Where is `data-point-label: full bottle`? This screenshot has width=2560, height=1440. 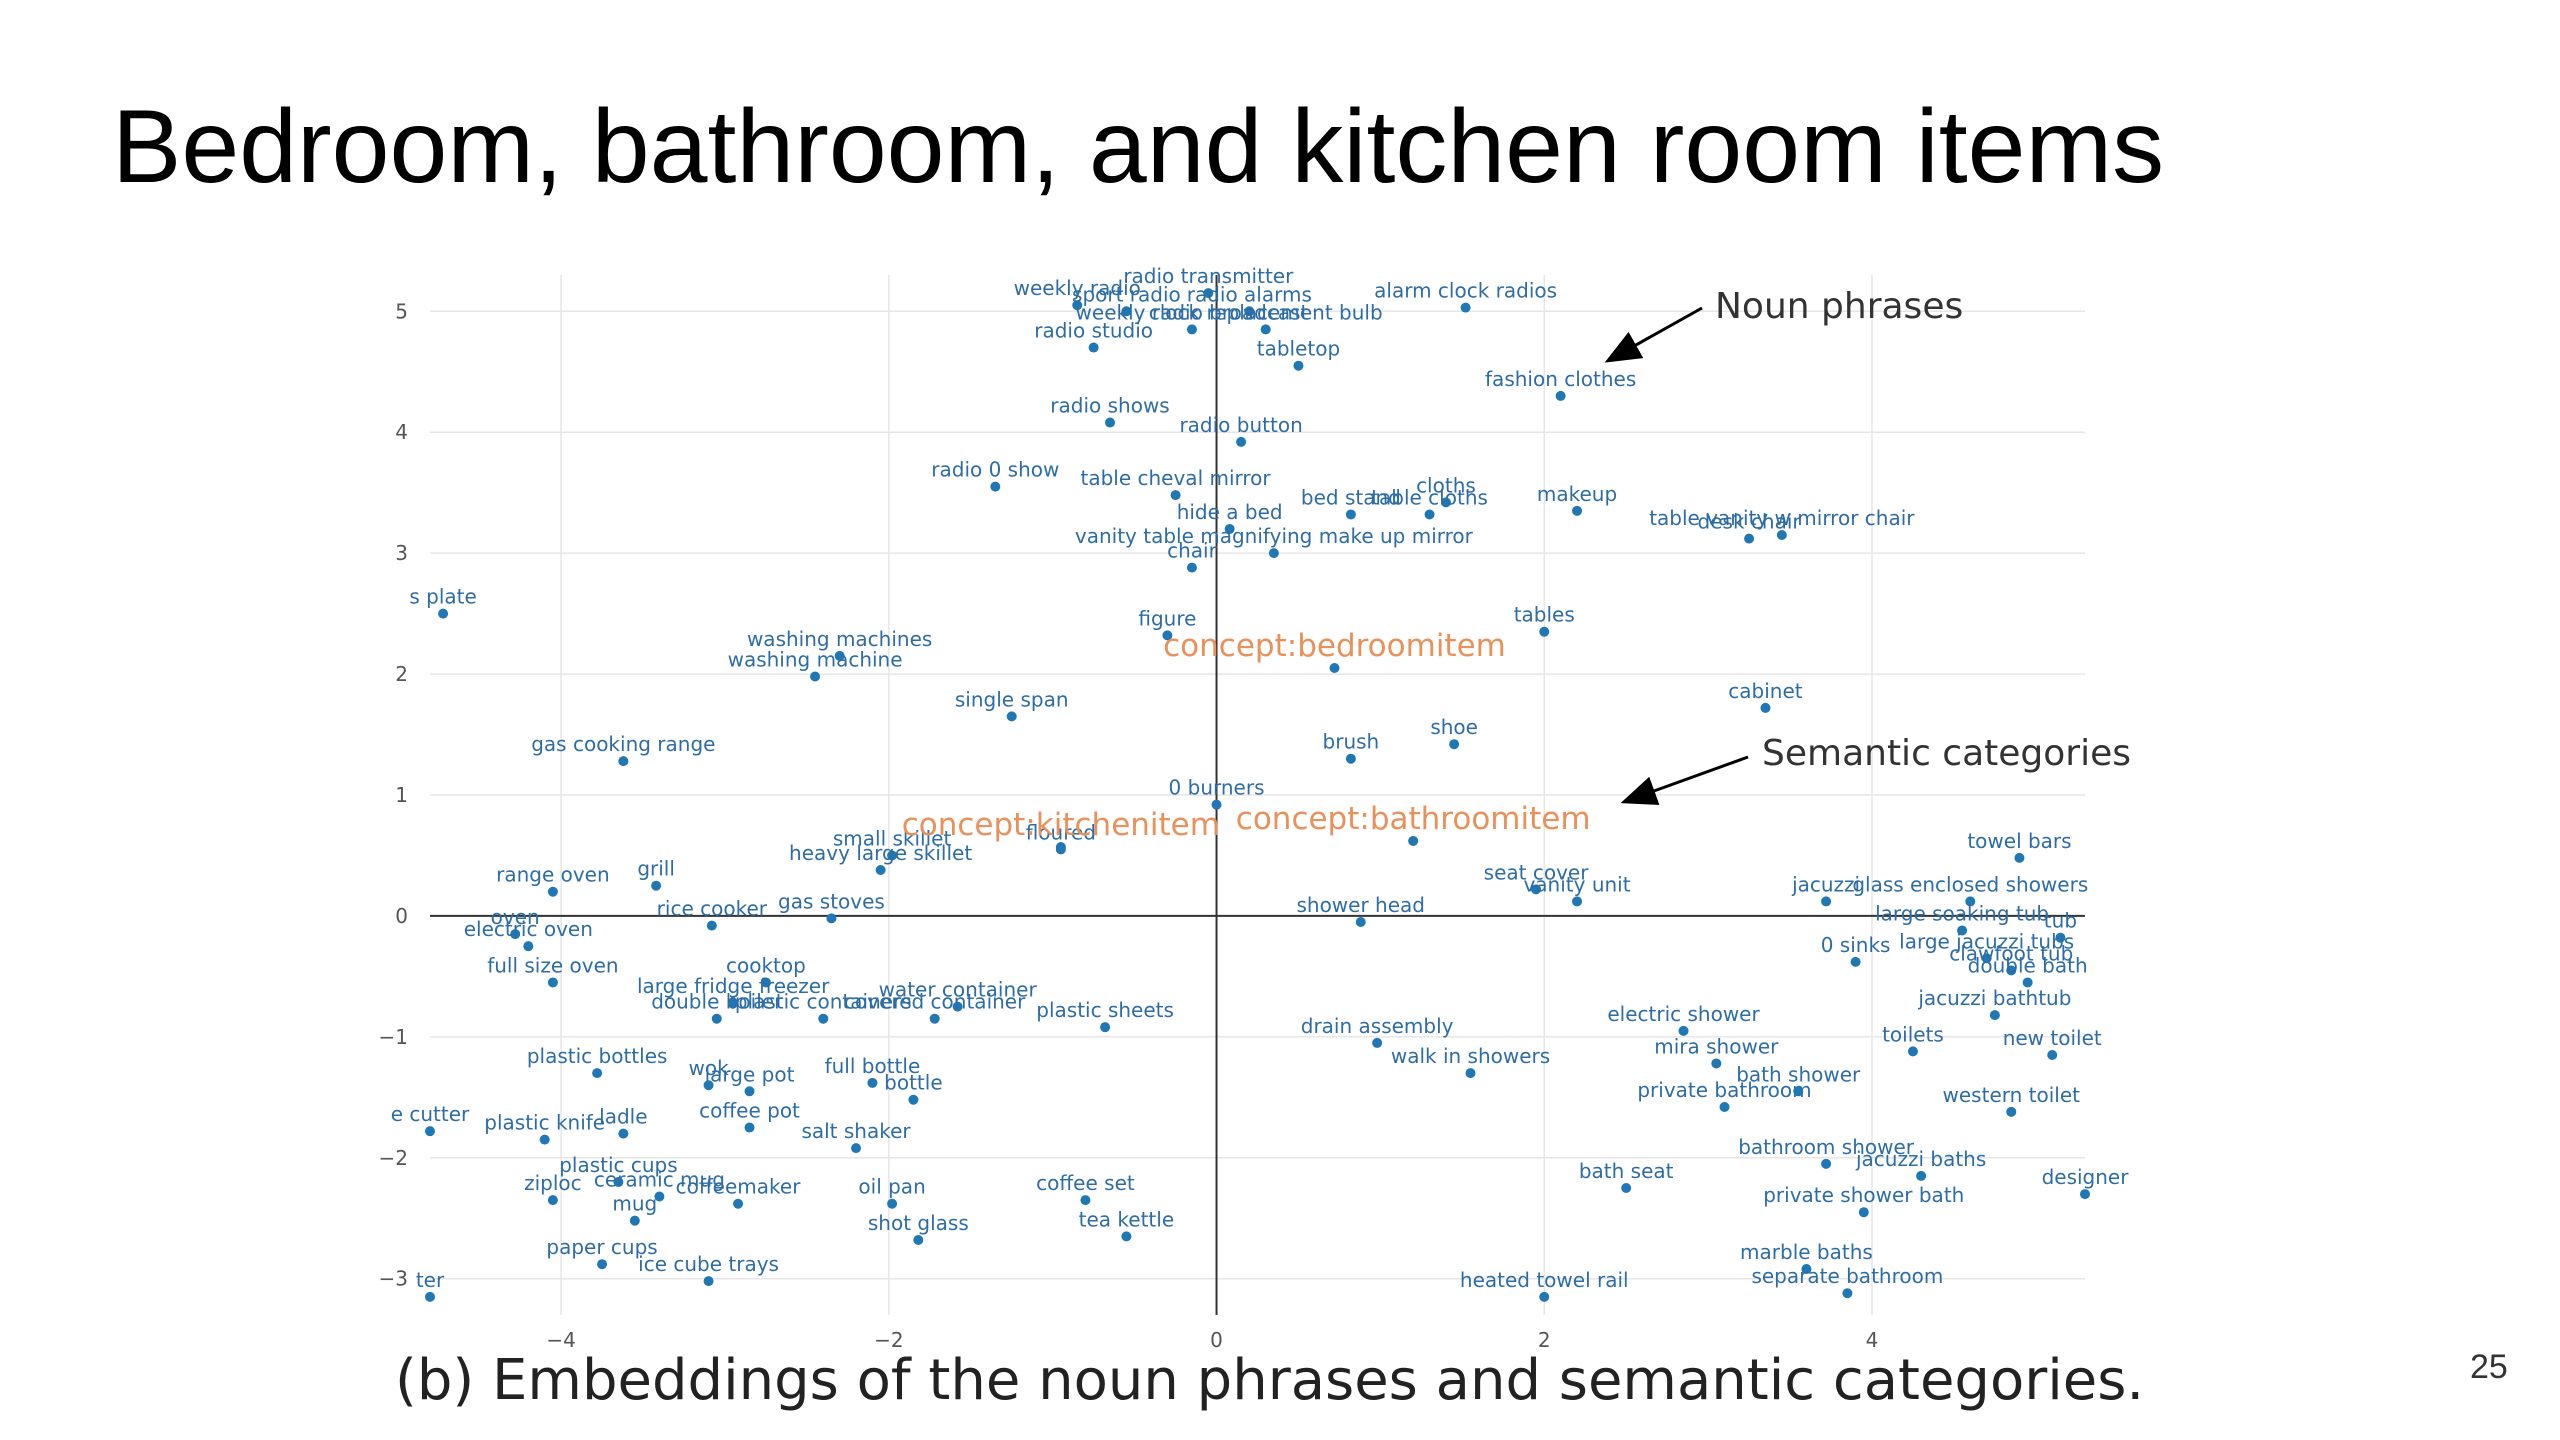
data-point-label: full bottle is located at coordinates (873, 1066).